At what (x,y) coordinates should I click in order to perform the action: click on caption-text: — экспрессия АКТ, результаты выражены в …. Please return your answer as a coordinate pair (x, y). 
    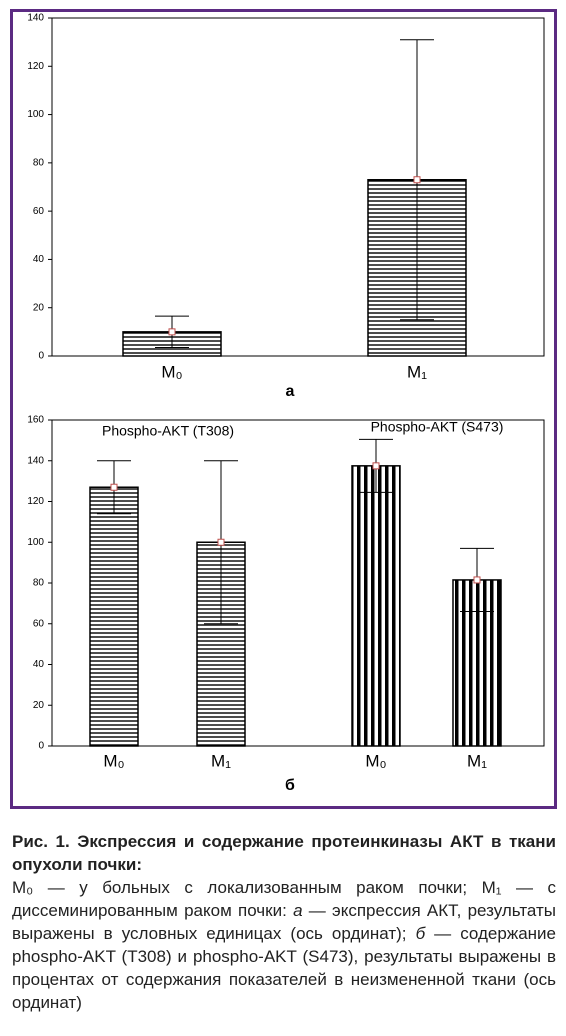
    Looking at the image, I should click on (284, 922).